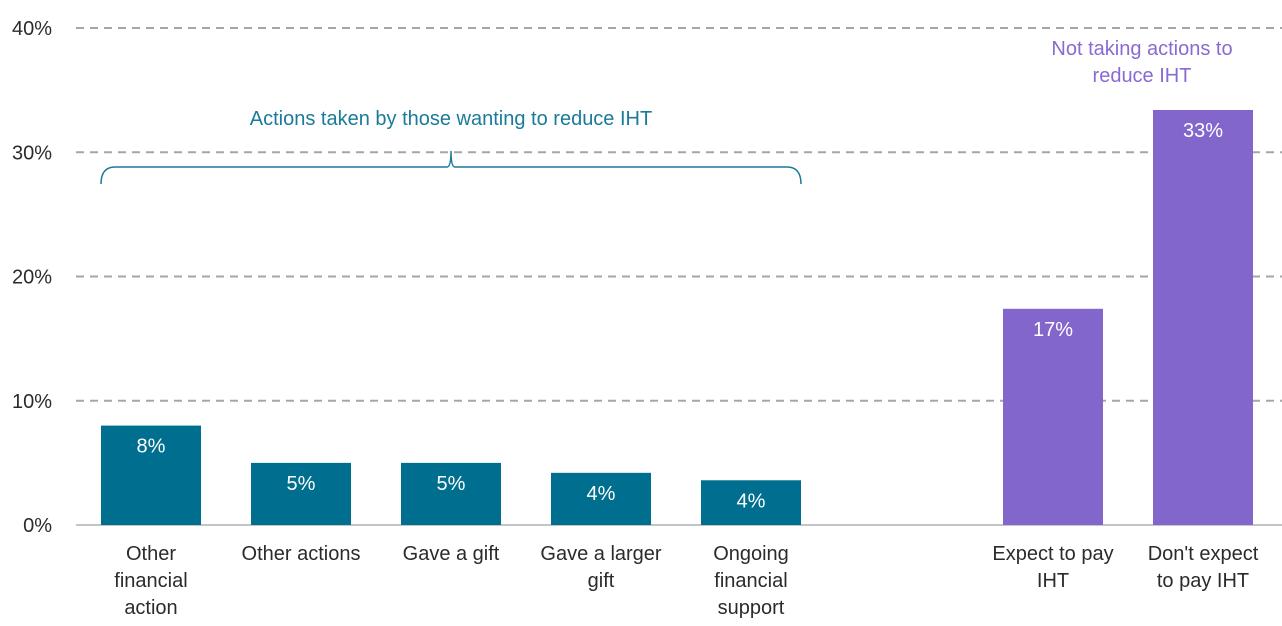 This screenshot has width=1282, height=626. Describe the element at coordinates (751, 581) in the screenshot. I see `category-label: Ongoing financial support` at that location.